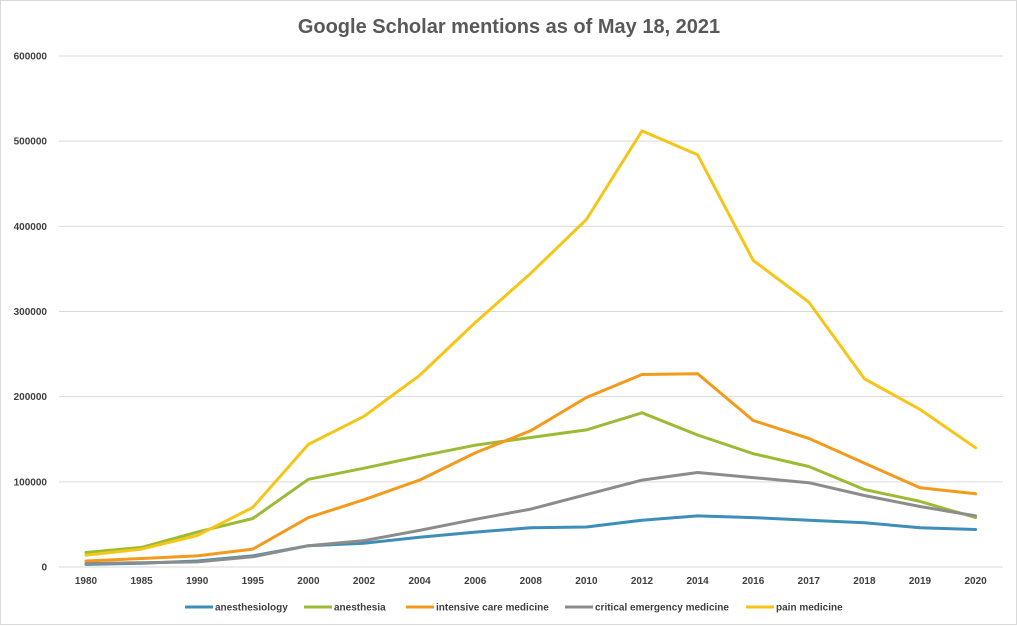 The width and height of the screenshot is (1017, 626). What do you see at coordinates (44, 568) in the screenshot?
I see `y-tick-label: 0` at bounding box center [44, 568].